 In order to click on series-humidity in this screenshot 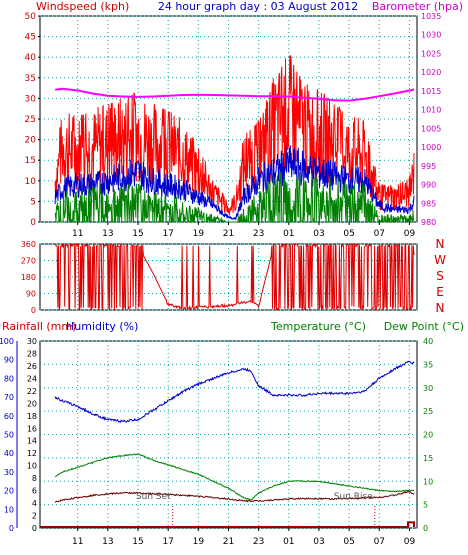, I will do `click(234, 391)`.